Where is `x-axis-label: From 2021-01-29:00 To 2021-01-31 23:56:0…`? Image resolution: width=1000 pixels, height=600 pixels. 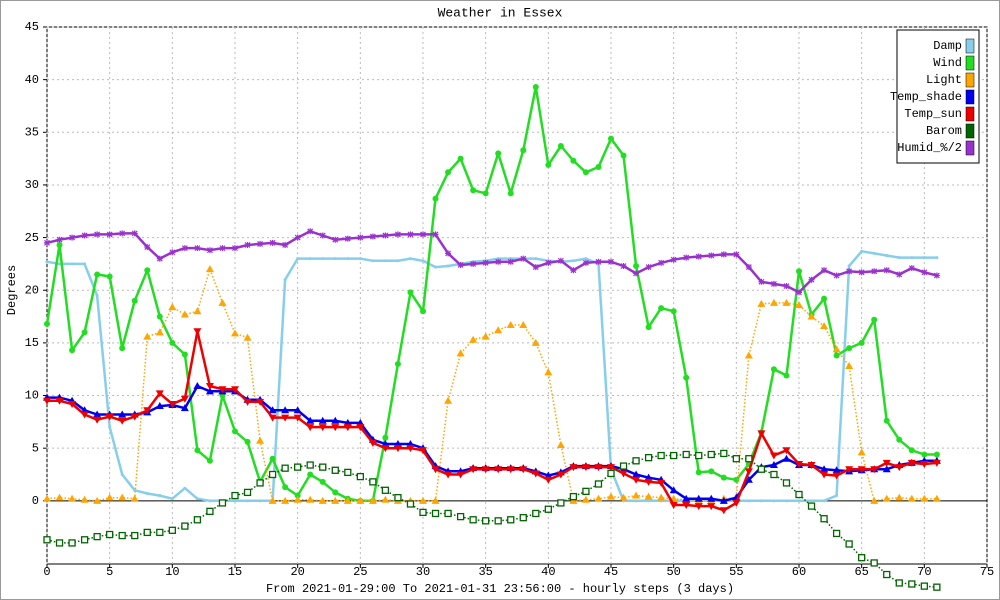
x-axis-label: From 2021-01-29:00 To 2021-01-31 23:56:0… is located at coordinates (500, 589).